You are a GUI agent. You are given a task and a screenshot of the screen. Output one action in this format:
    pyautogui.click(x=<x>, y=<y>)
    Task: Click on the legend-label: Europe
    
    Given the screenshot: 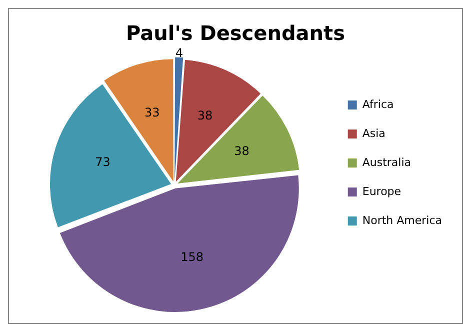 What is the action you would take?
    pyautogui.click(x=382, y=191)
    